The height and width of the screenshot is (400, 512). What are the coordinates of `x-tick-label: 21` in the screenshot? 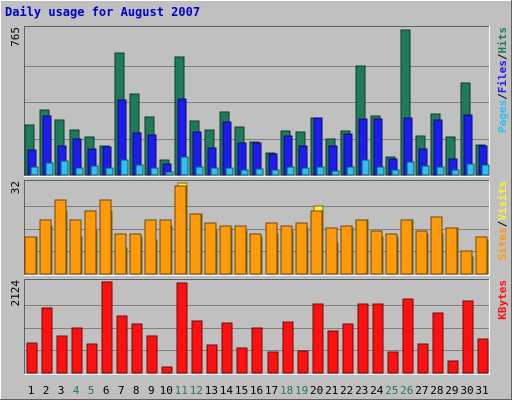 It's located at (331, 390).